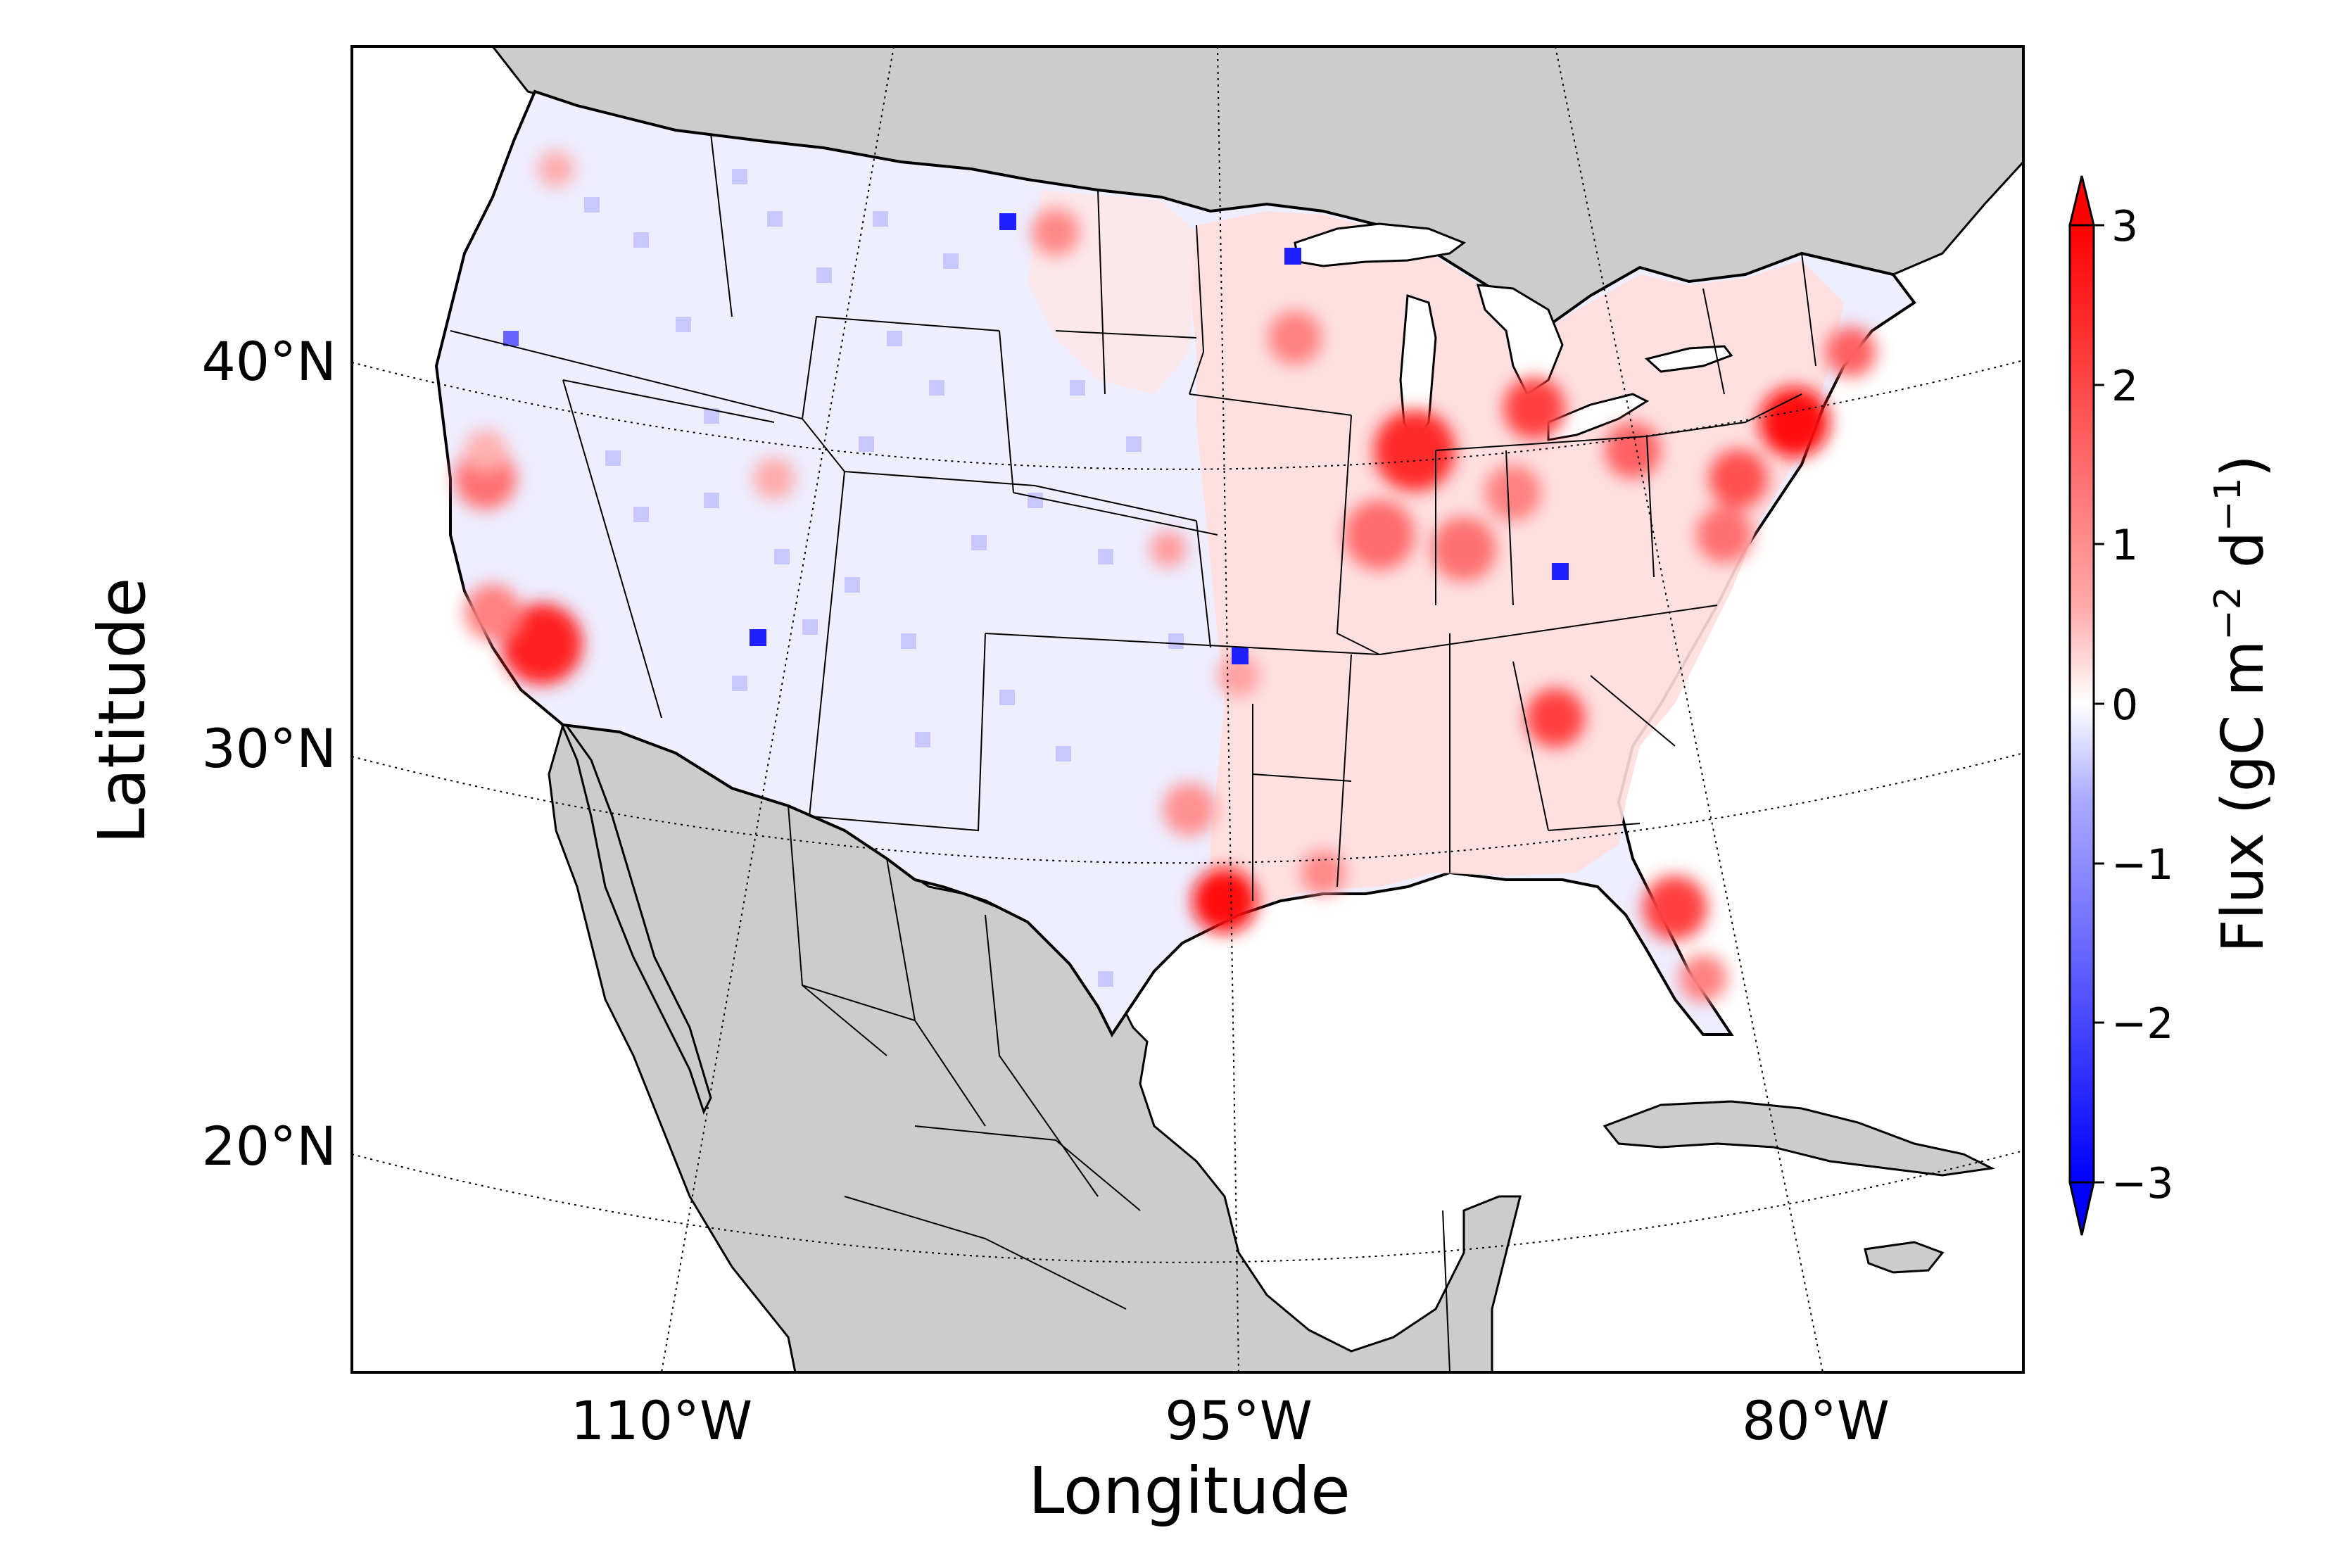  I want to click on colorbar-gradient, so click(2082, 704).